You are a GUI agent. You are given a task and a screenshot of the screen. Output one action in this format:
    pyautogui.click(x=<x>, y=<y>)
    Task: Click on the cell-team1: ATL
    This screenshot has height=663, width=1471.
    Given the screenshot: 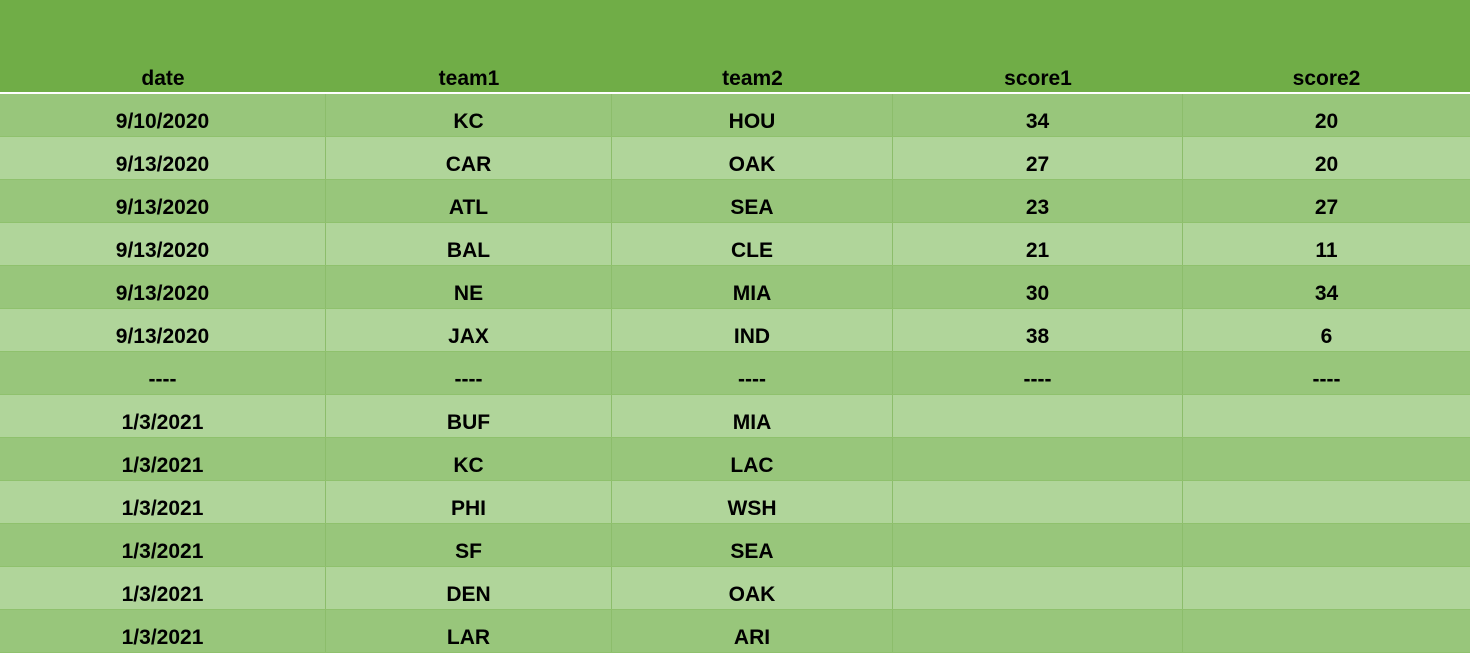 What is the action you would take?
    pyautogui.click(x=469, y=201)
    